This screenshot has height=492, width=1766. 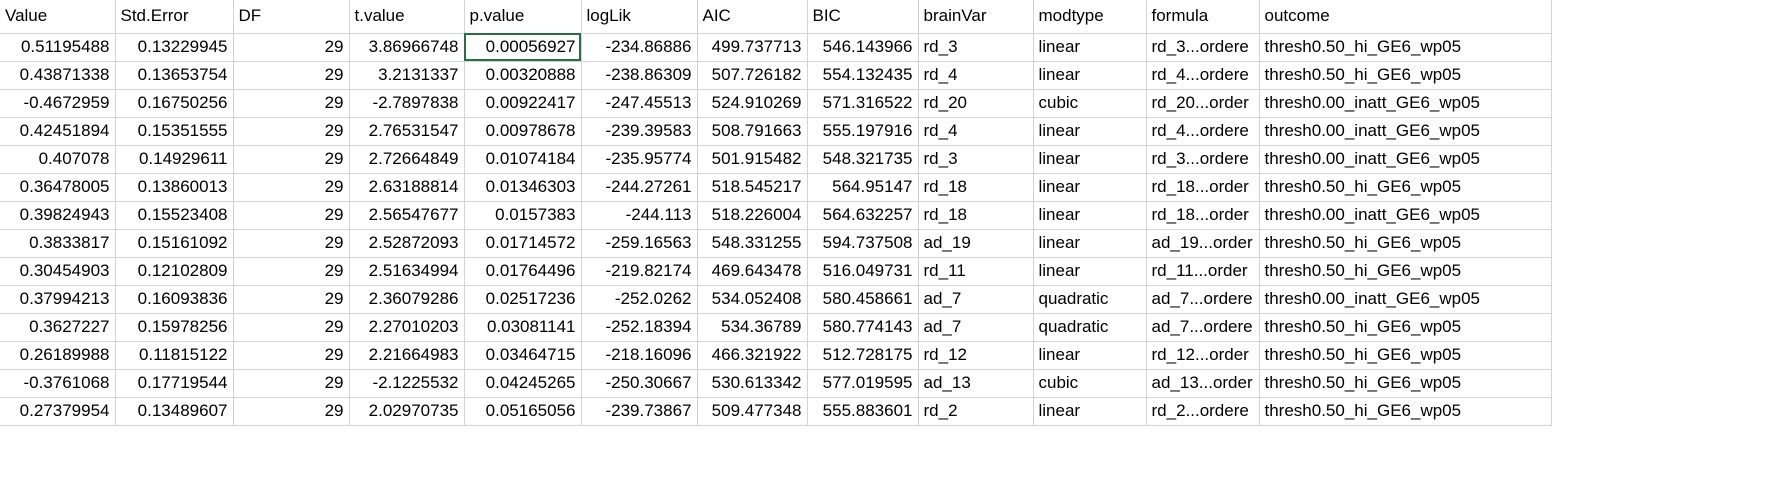 I want to click on cell-aic: 499.737713, so click(x=752, y=47).